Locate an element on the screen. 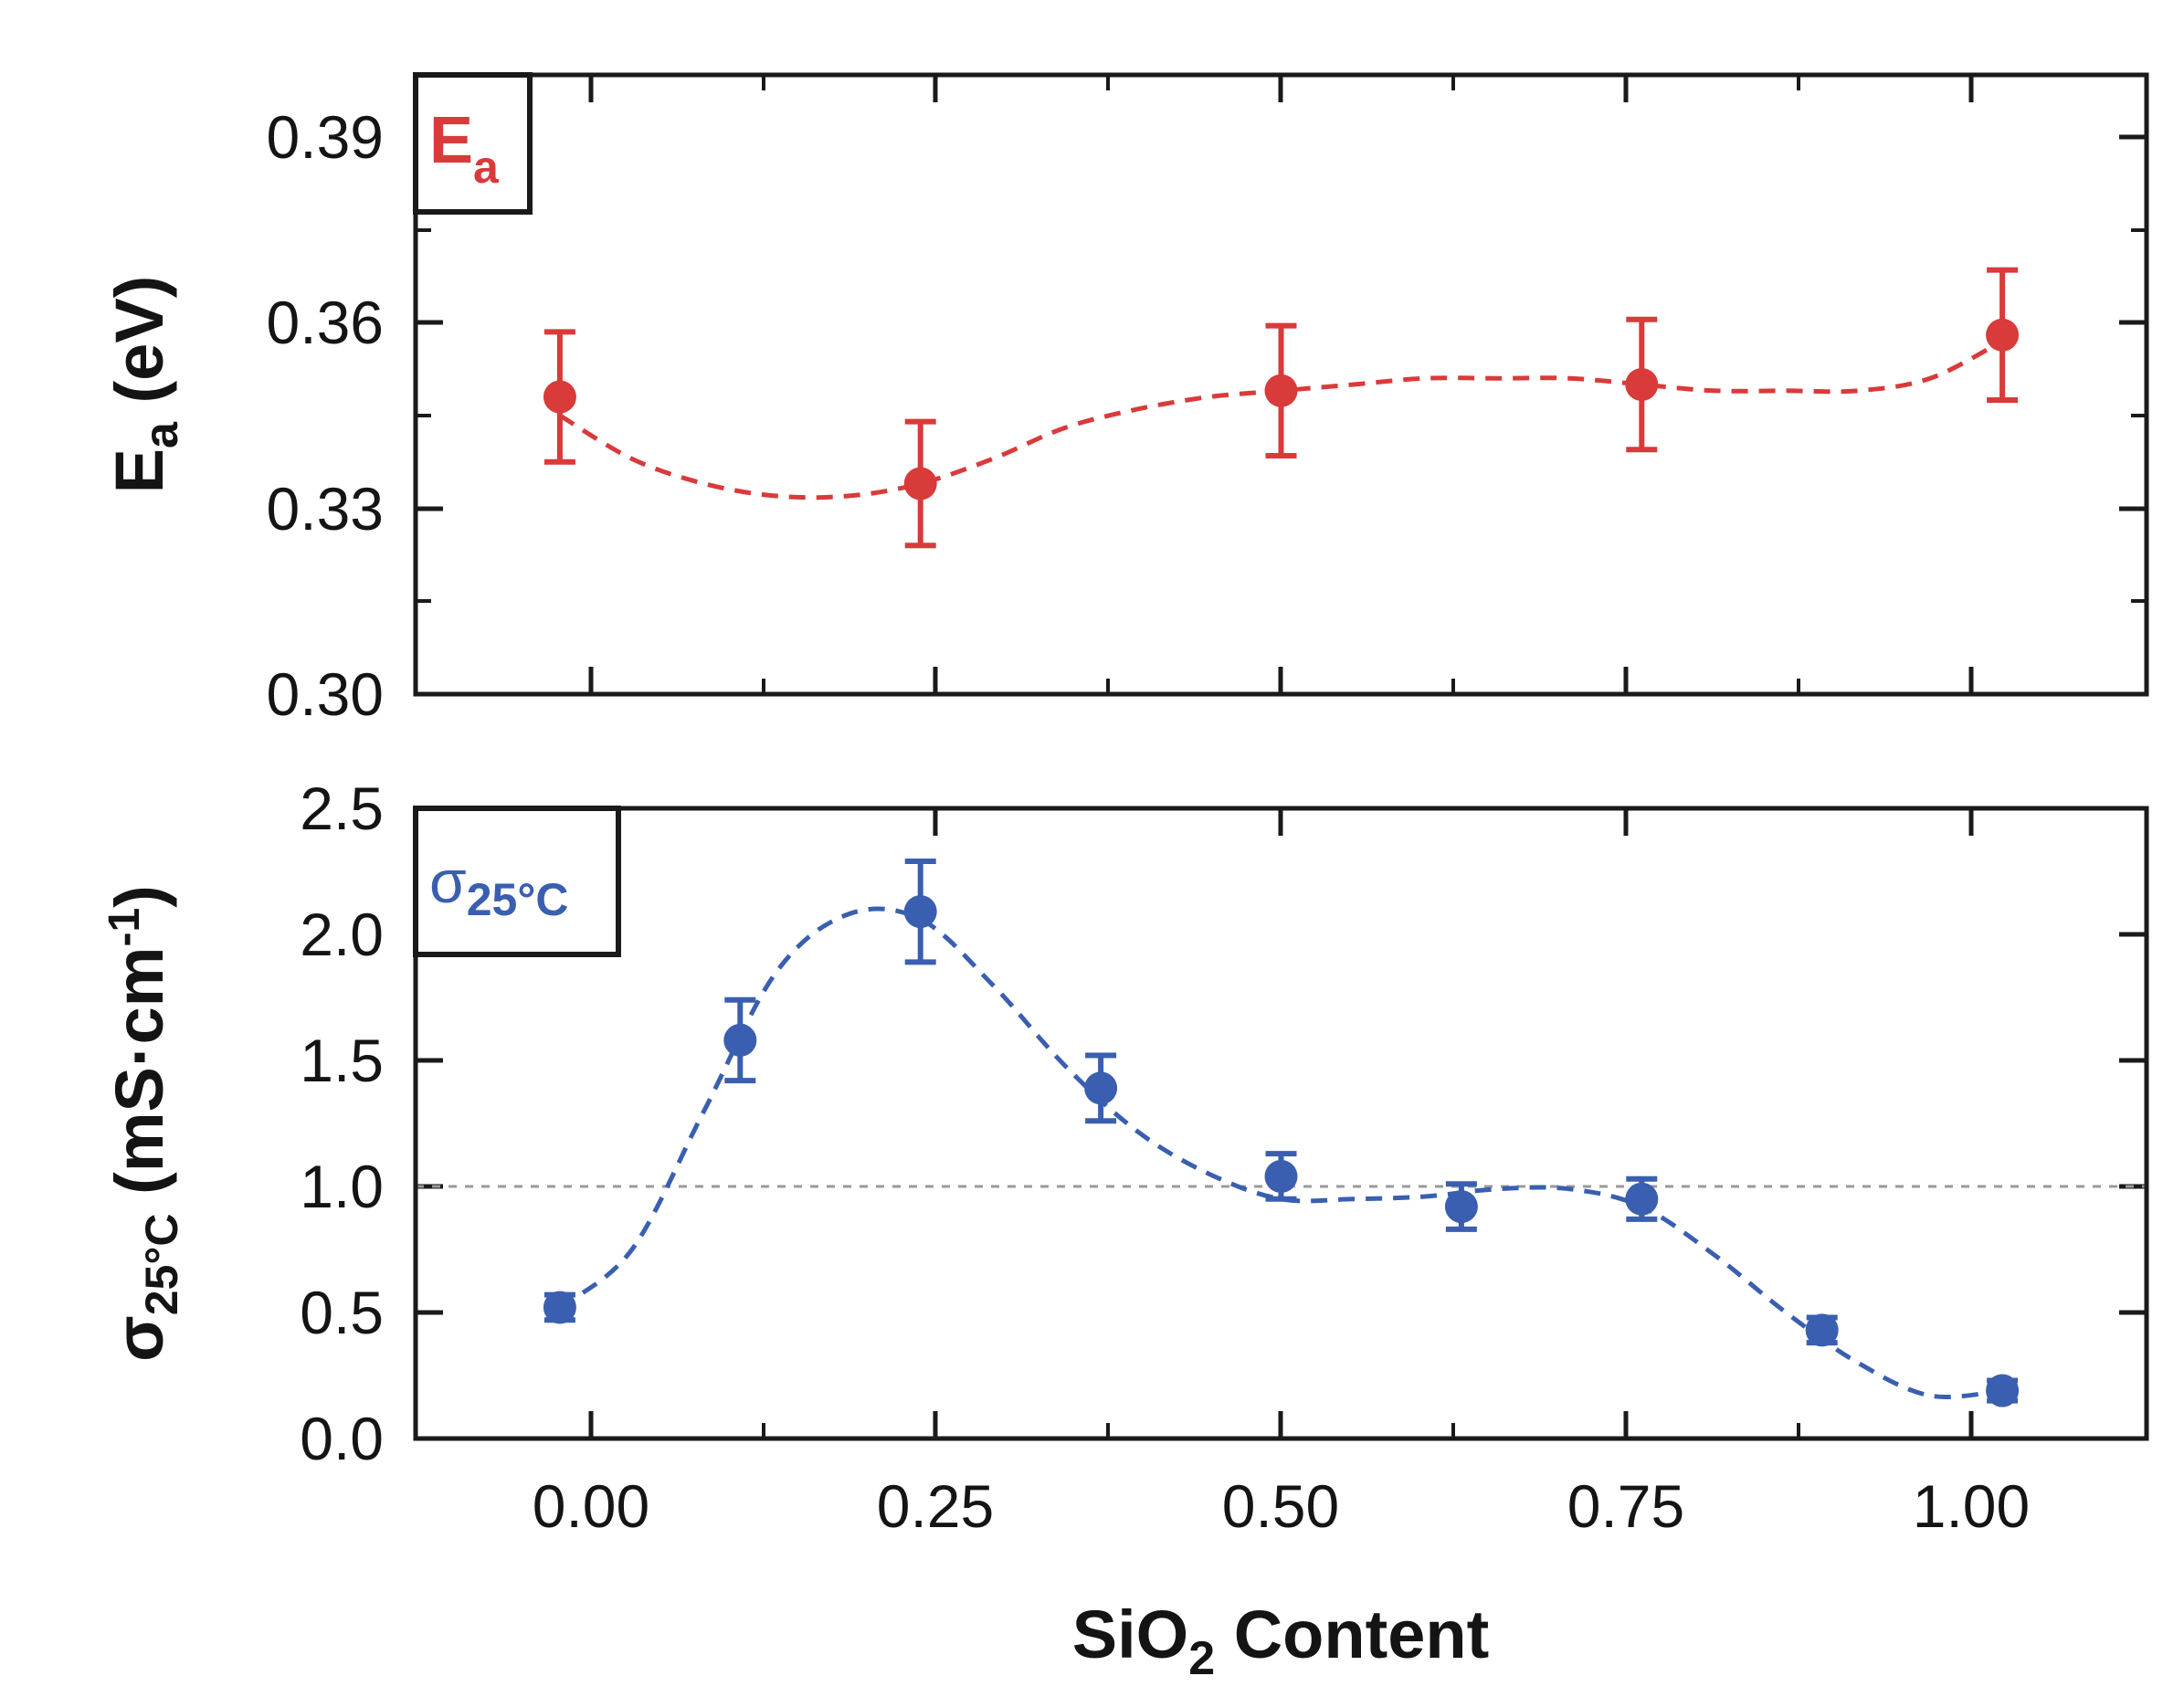 The width and height of the screenshot is (2184, 1697). ea-y-tick-labels: 0.30 0.33 0.36 0.39 is located at coordinates (325, 415).